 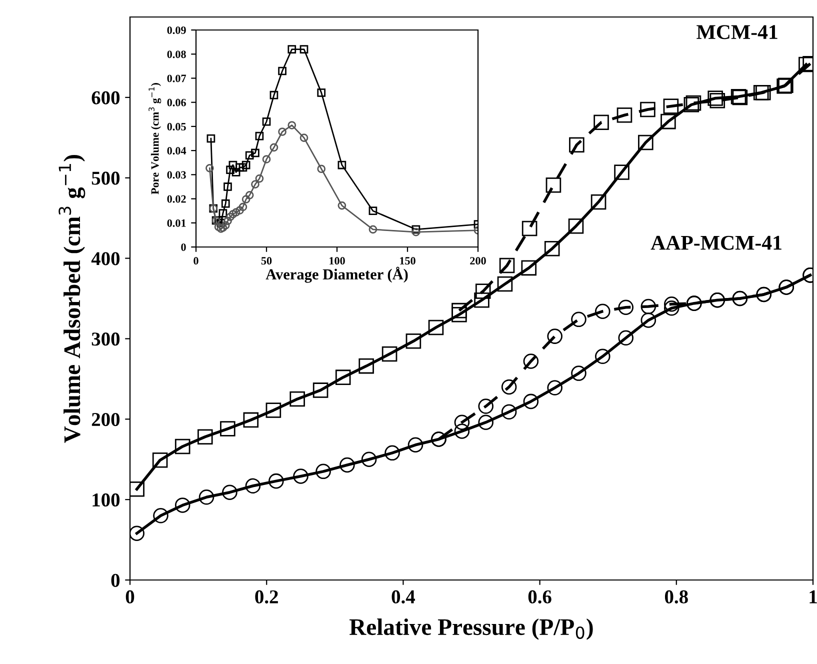 What do you see at coordinates (176, 78) in the screenshot?
I see `y-tick-label: 0.07` at bounding box center [176, 78].